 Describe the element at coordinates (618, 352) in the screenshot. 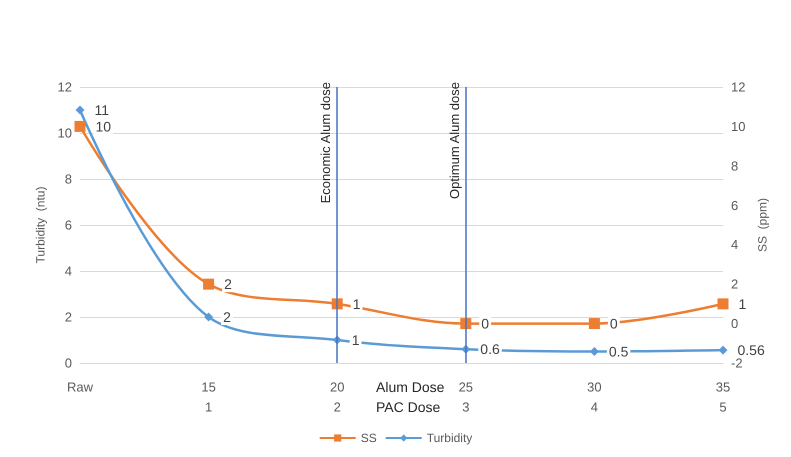

I see `data-label: 0.5` at that location.